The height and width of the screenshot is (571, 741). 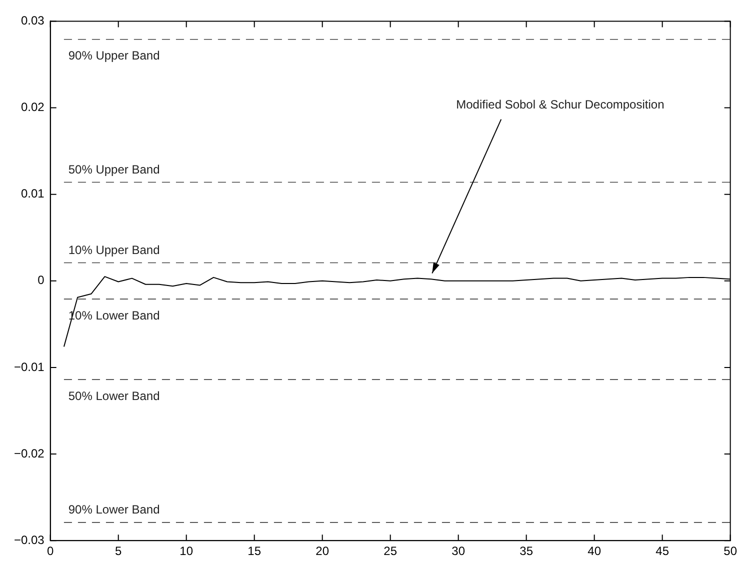 I want to click on ref-line-label: 10% Upper Band, so click(x=114, y=250).